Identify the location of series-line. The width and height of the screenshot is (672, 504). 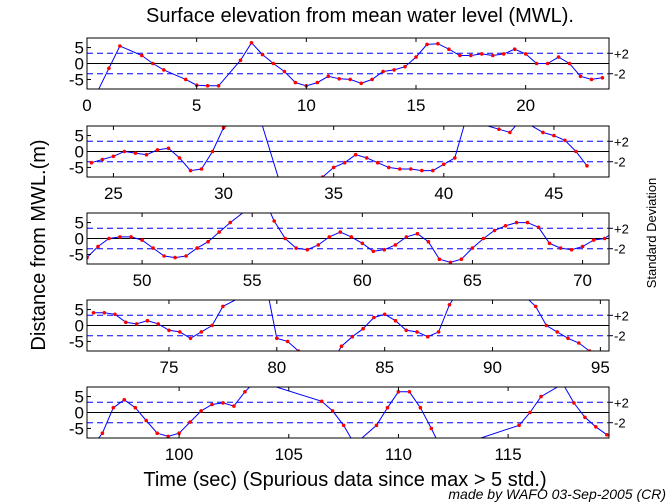
(341, 325).